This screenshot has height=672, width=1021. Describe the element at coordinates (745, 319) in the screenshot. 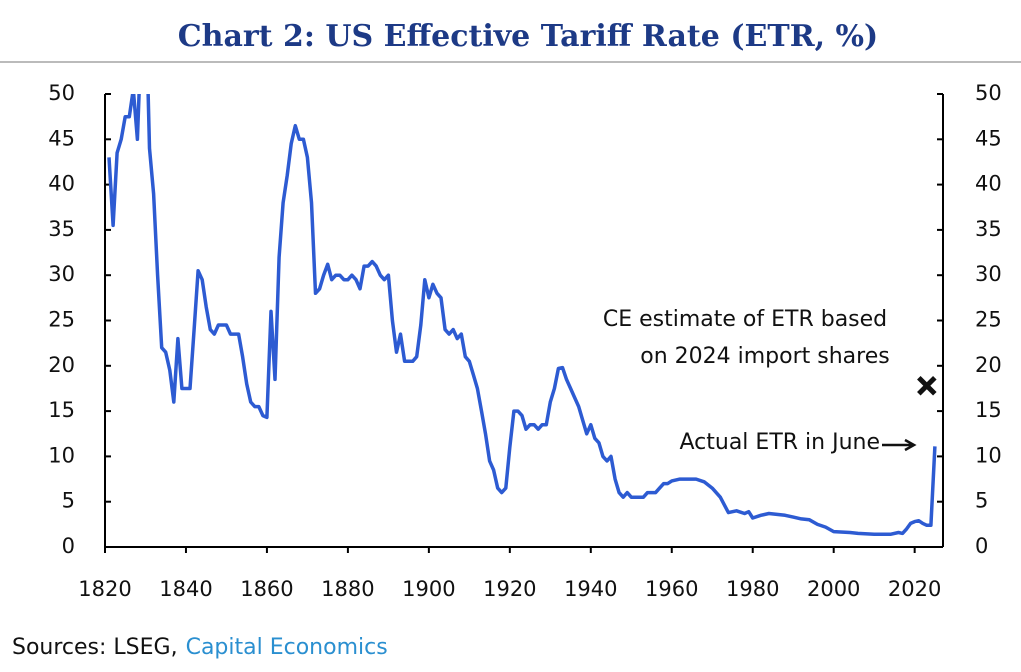

I see `annotation: CE estimate of ETR based` at that location.